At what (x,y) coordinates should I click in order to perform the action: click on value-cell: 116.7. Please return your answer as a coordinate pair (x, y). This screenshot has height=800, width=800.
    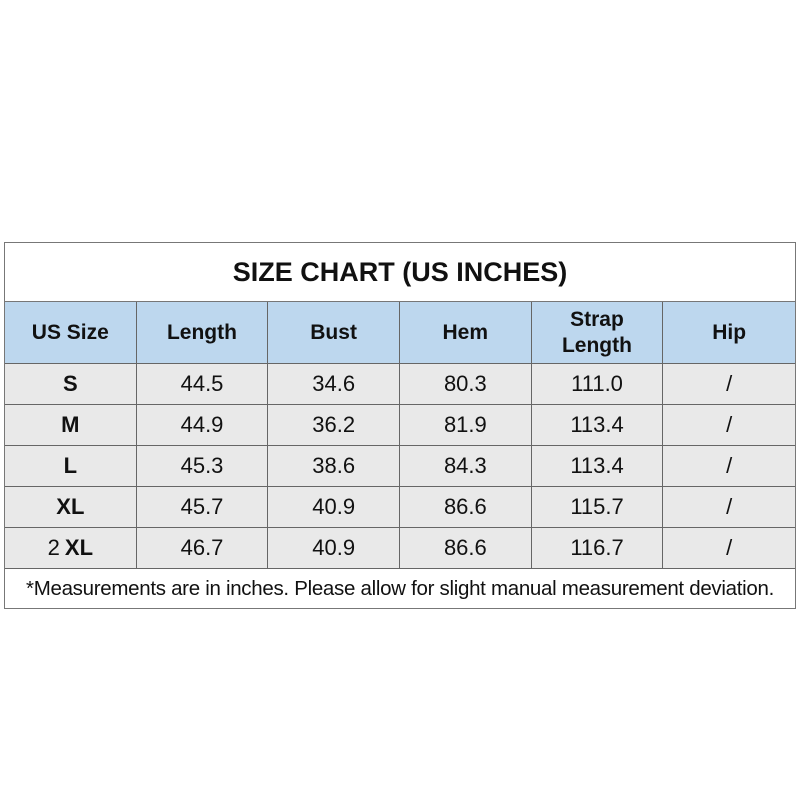
    Looking at the image, I should click on (598, 548).